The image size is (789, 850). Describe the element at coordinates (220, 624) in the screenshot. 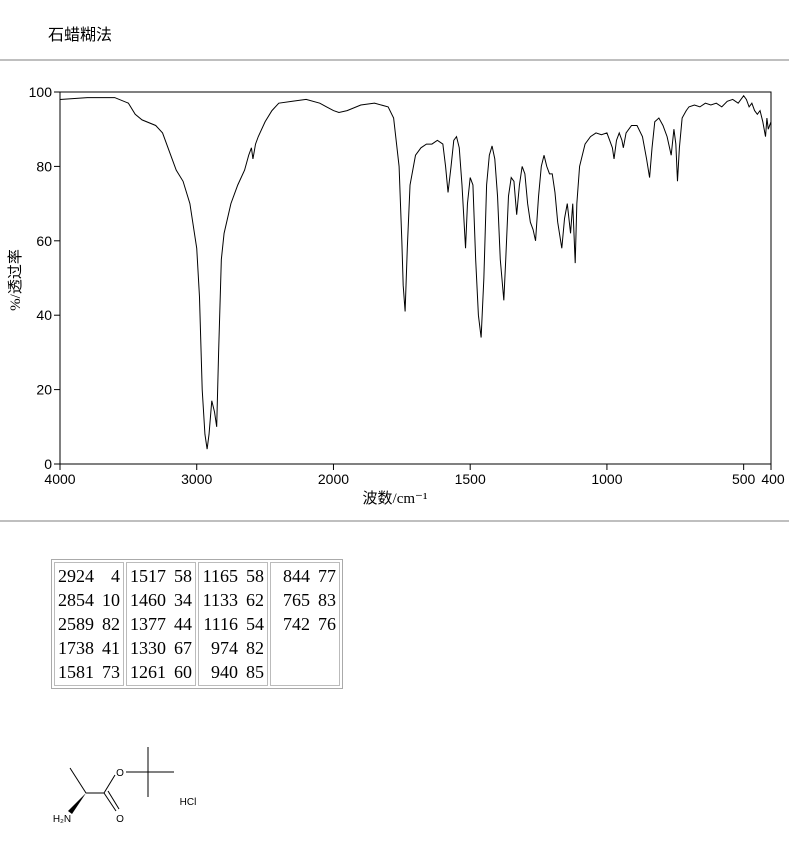

I see `wavenumber: 1116` at that location.